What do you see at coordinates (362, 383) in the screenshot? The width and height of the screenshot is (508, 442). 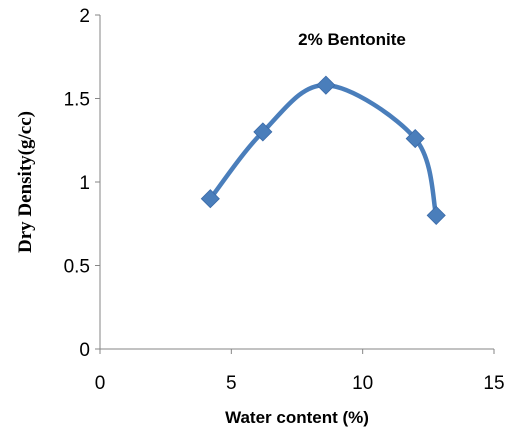 I see `x-tick-label: 10` at bounding box center [362, 383].